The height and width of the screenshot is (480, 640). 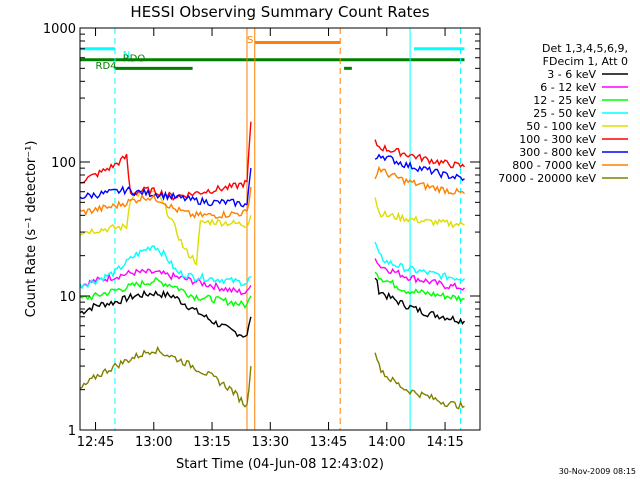 I want to click on y-tick-label-3: 1000, so click(x=59, y=29).